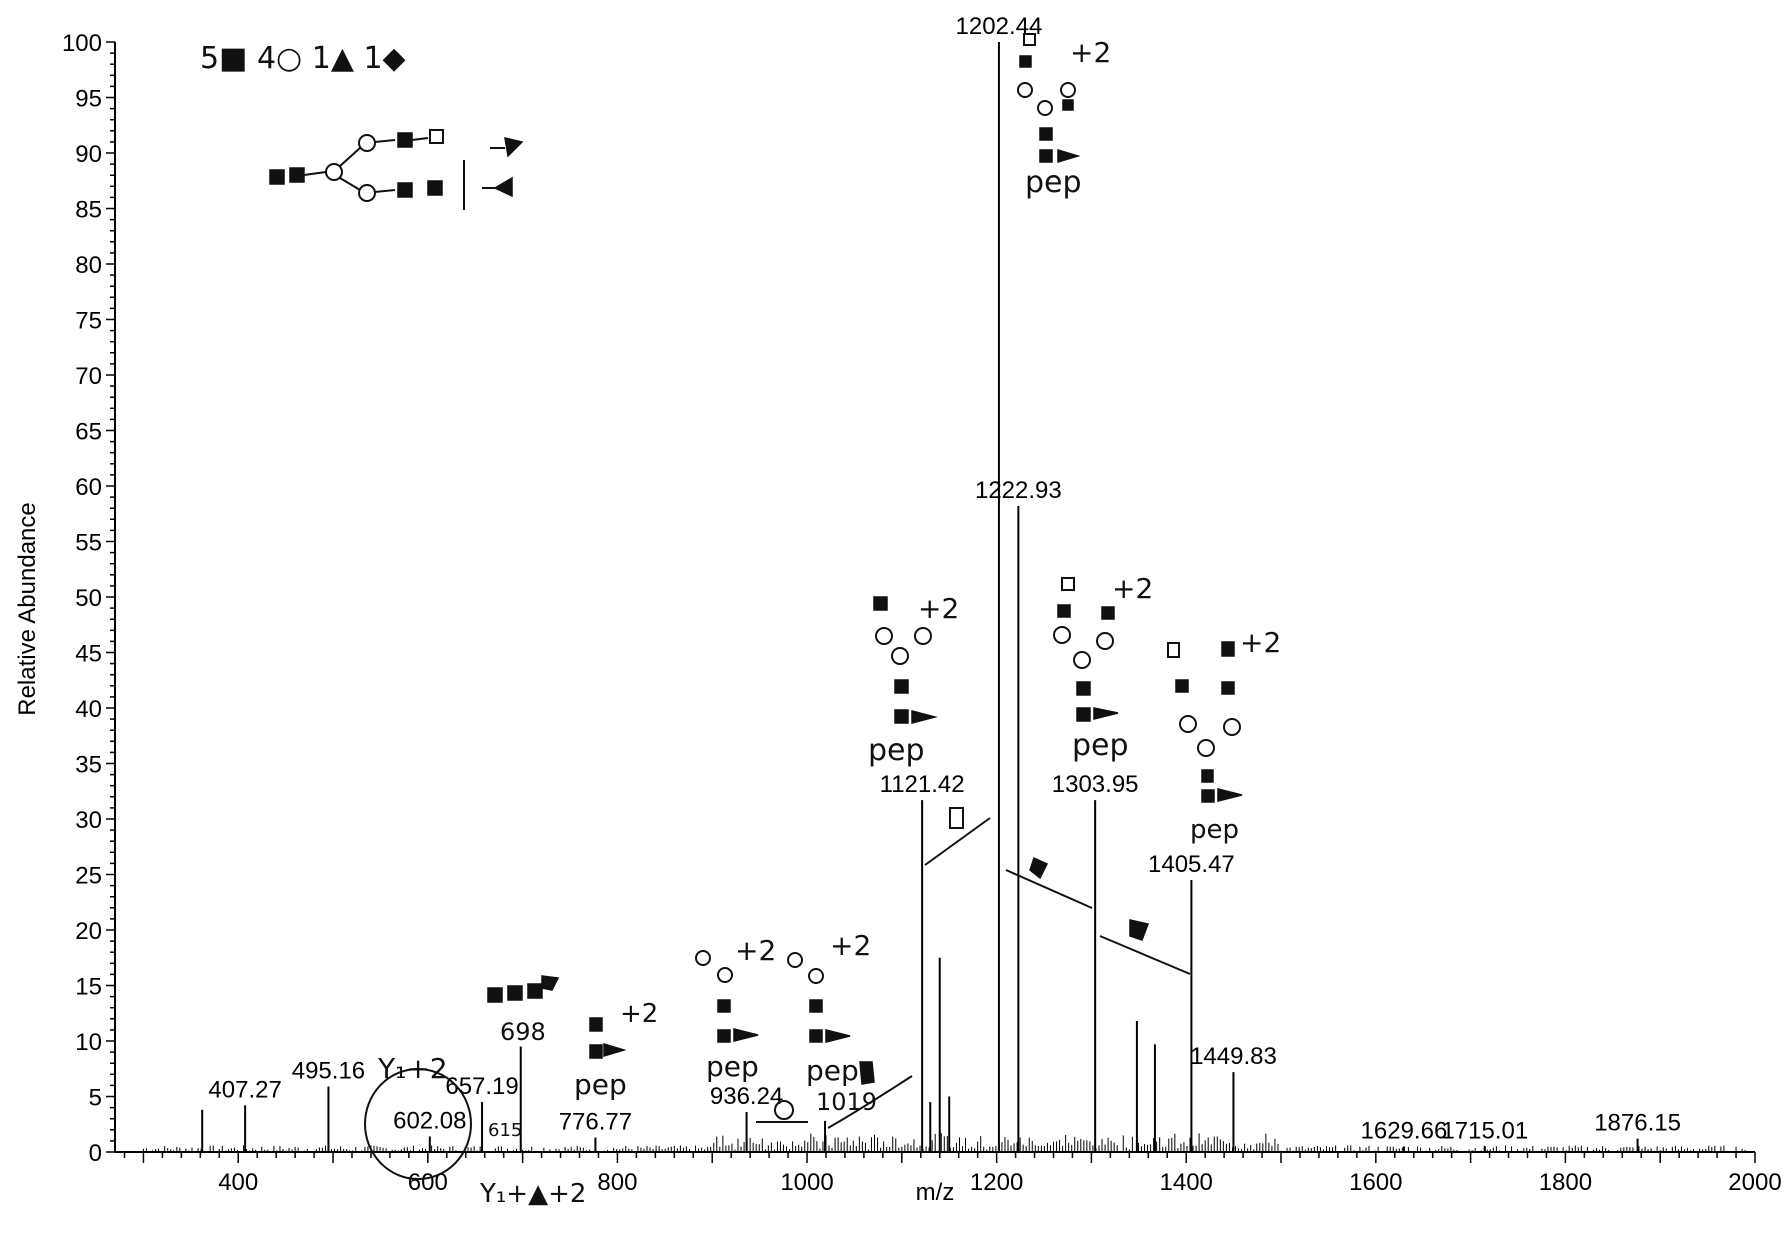 The width and height of the screenshot is (1791, 1235). I want to click on peak-label: 1715.01, so click(1484, 1130).